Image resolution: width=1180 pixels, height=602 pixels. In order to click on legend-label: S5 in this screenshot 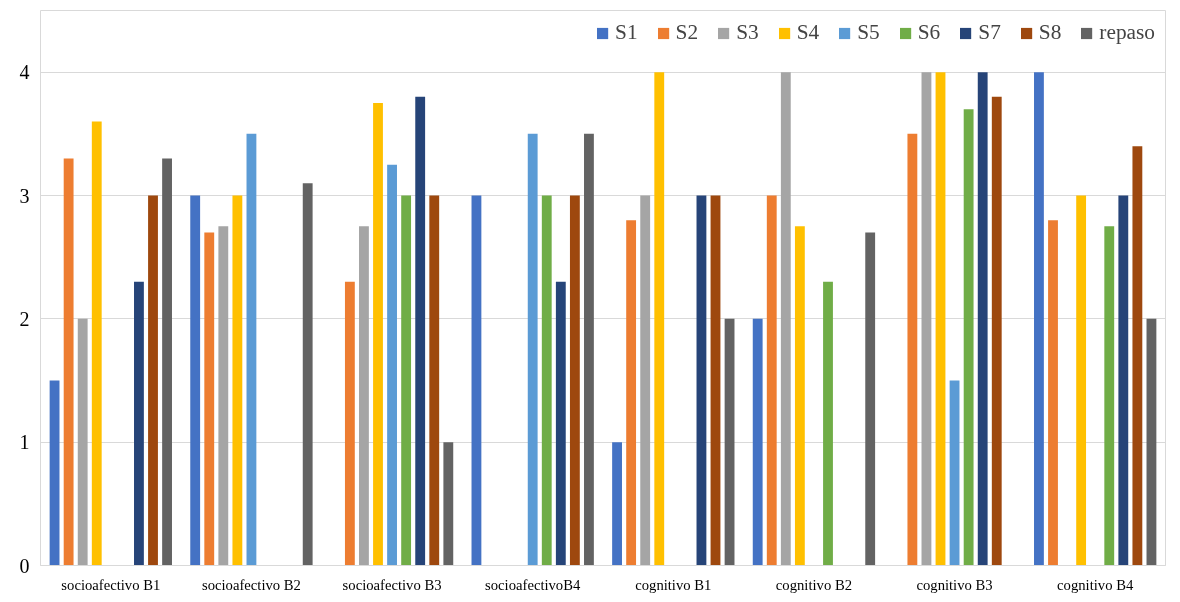, I will do `click(868, 32)`.